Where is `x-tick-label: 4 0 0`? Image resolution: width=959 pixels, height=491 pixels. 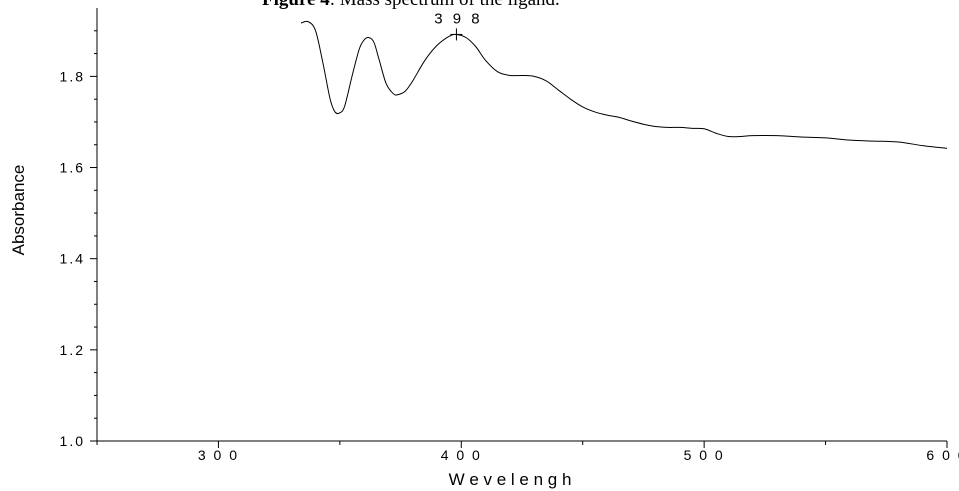 x-tick-label: 4 0 0 is located at coordinates (461, 455).